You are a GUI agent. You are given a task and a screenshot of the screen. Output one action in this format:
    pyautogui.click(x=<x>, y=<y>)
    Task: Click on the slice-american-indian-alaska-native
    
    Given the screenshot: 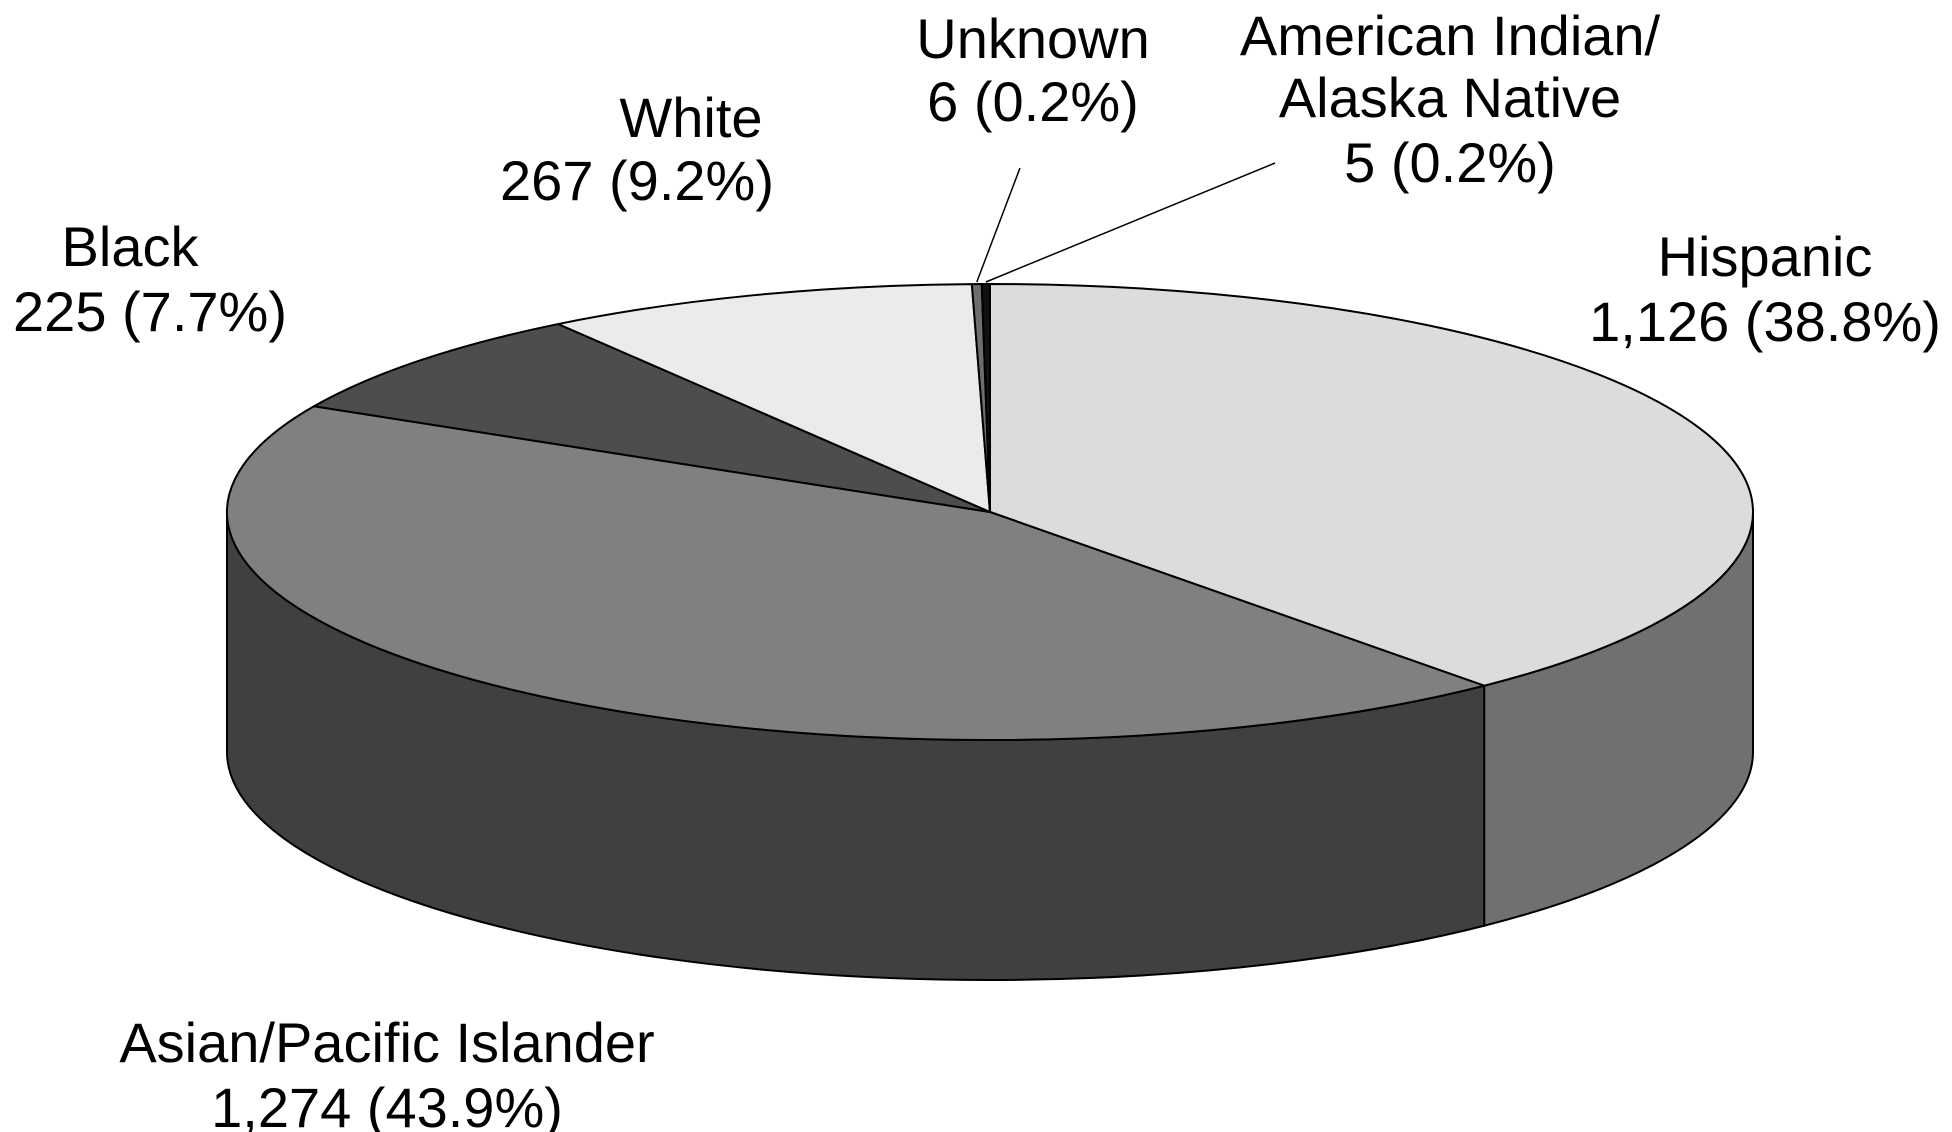 What is the action you would take?
    pyautogui.click(x=985, y=397)
    